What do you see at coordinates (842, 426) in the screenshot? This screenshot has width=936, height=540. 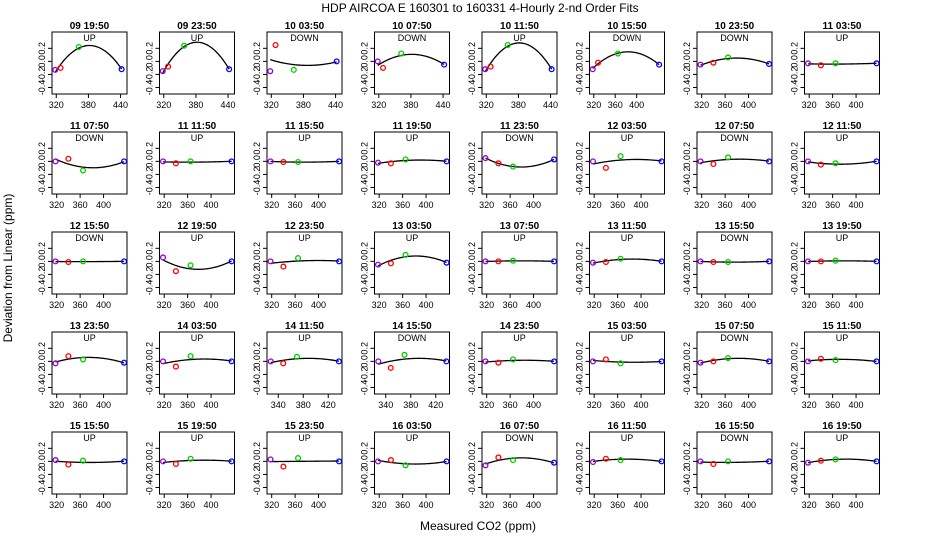 I see `panel-title: 16 19:50` at bounding box center [842, 426].